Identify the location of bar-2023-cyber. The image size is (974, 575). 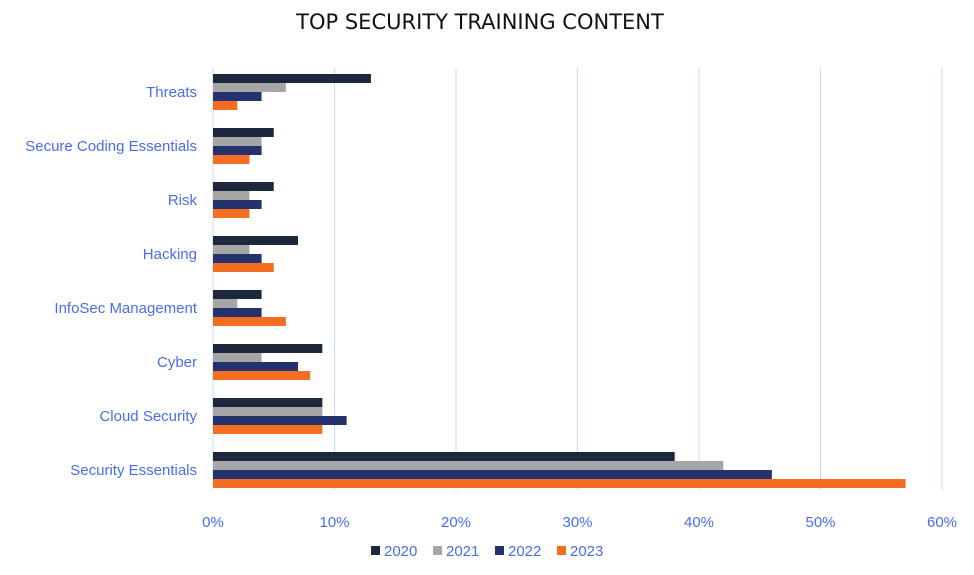
(262, 375).